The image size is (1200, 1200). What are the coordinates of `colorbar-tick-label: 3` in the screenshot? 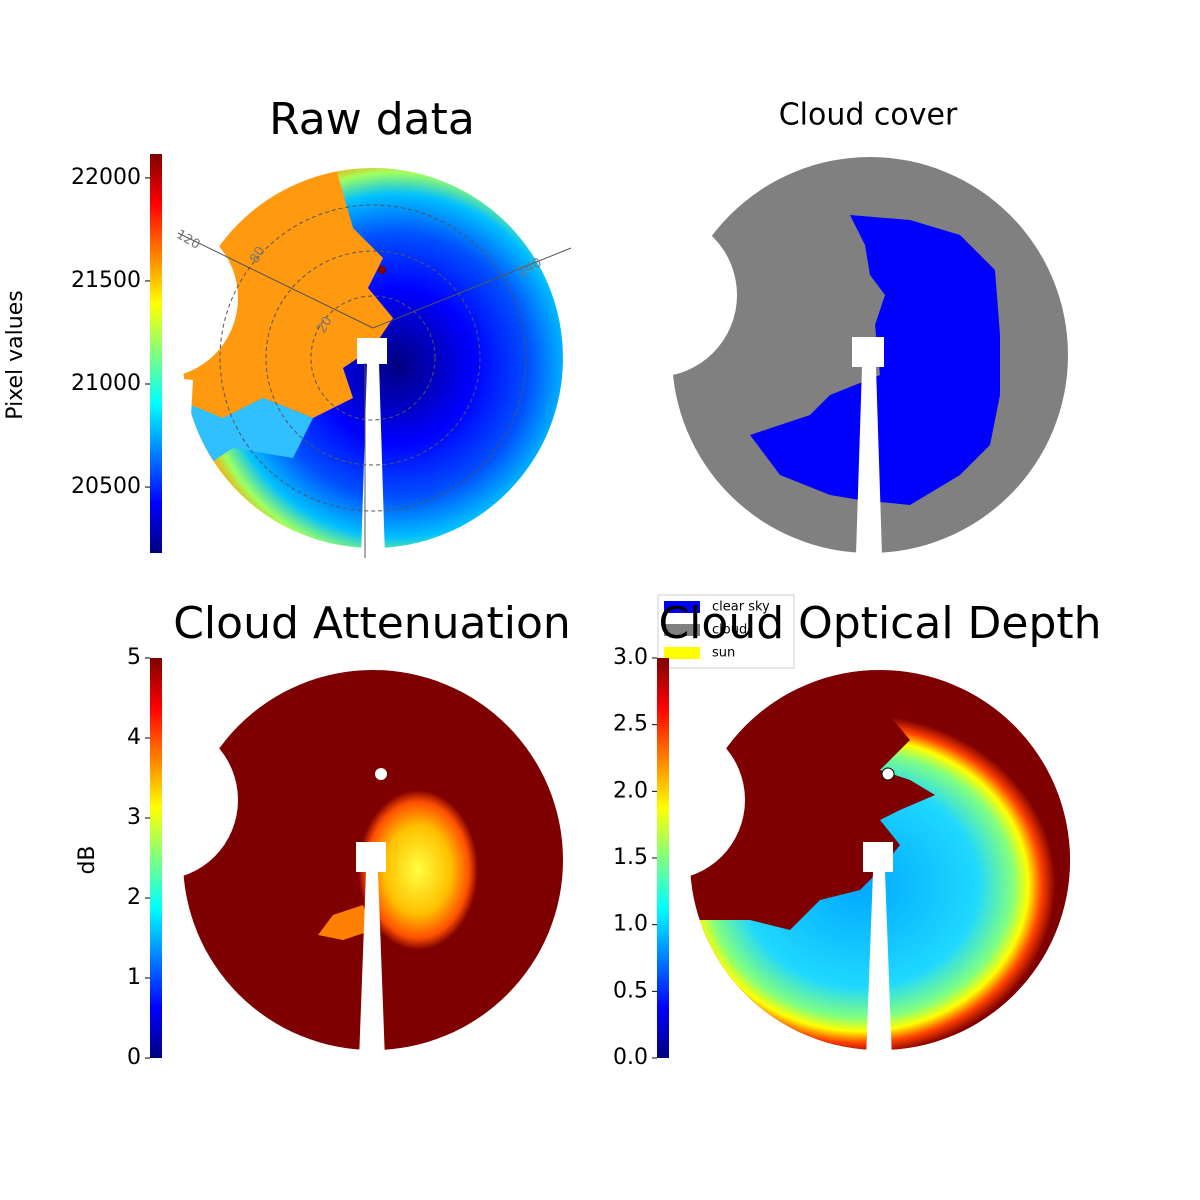 It's located at (134, 817).